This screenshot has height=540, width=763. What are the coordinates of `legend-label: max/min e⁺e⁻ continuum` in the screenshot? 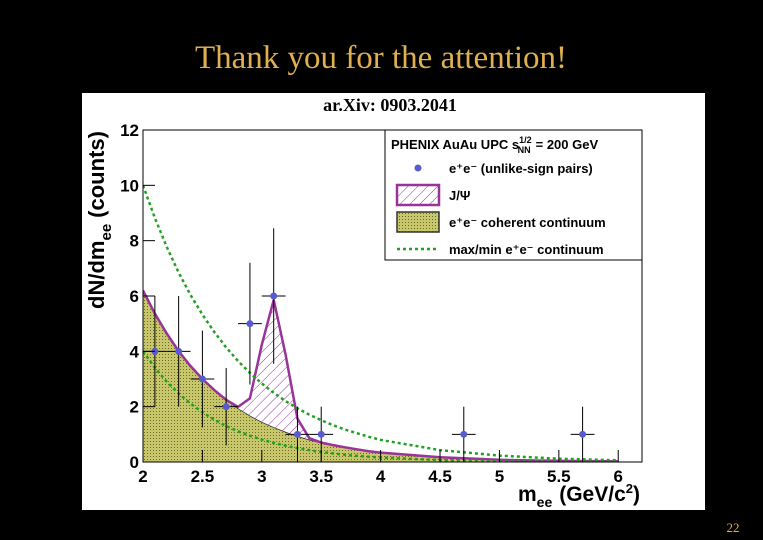 It's located at (526, 249).